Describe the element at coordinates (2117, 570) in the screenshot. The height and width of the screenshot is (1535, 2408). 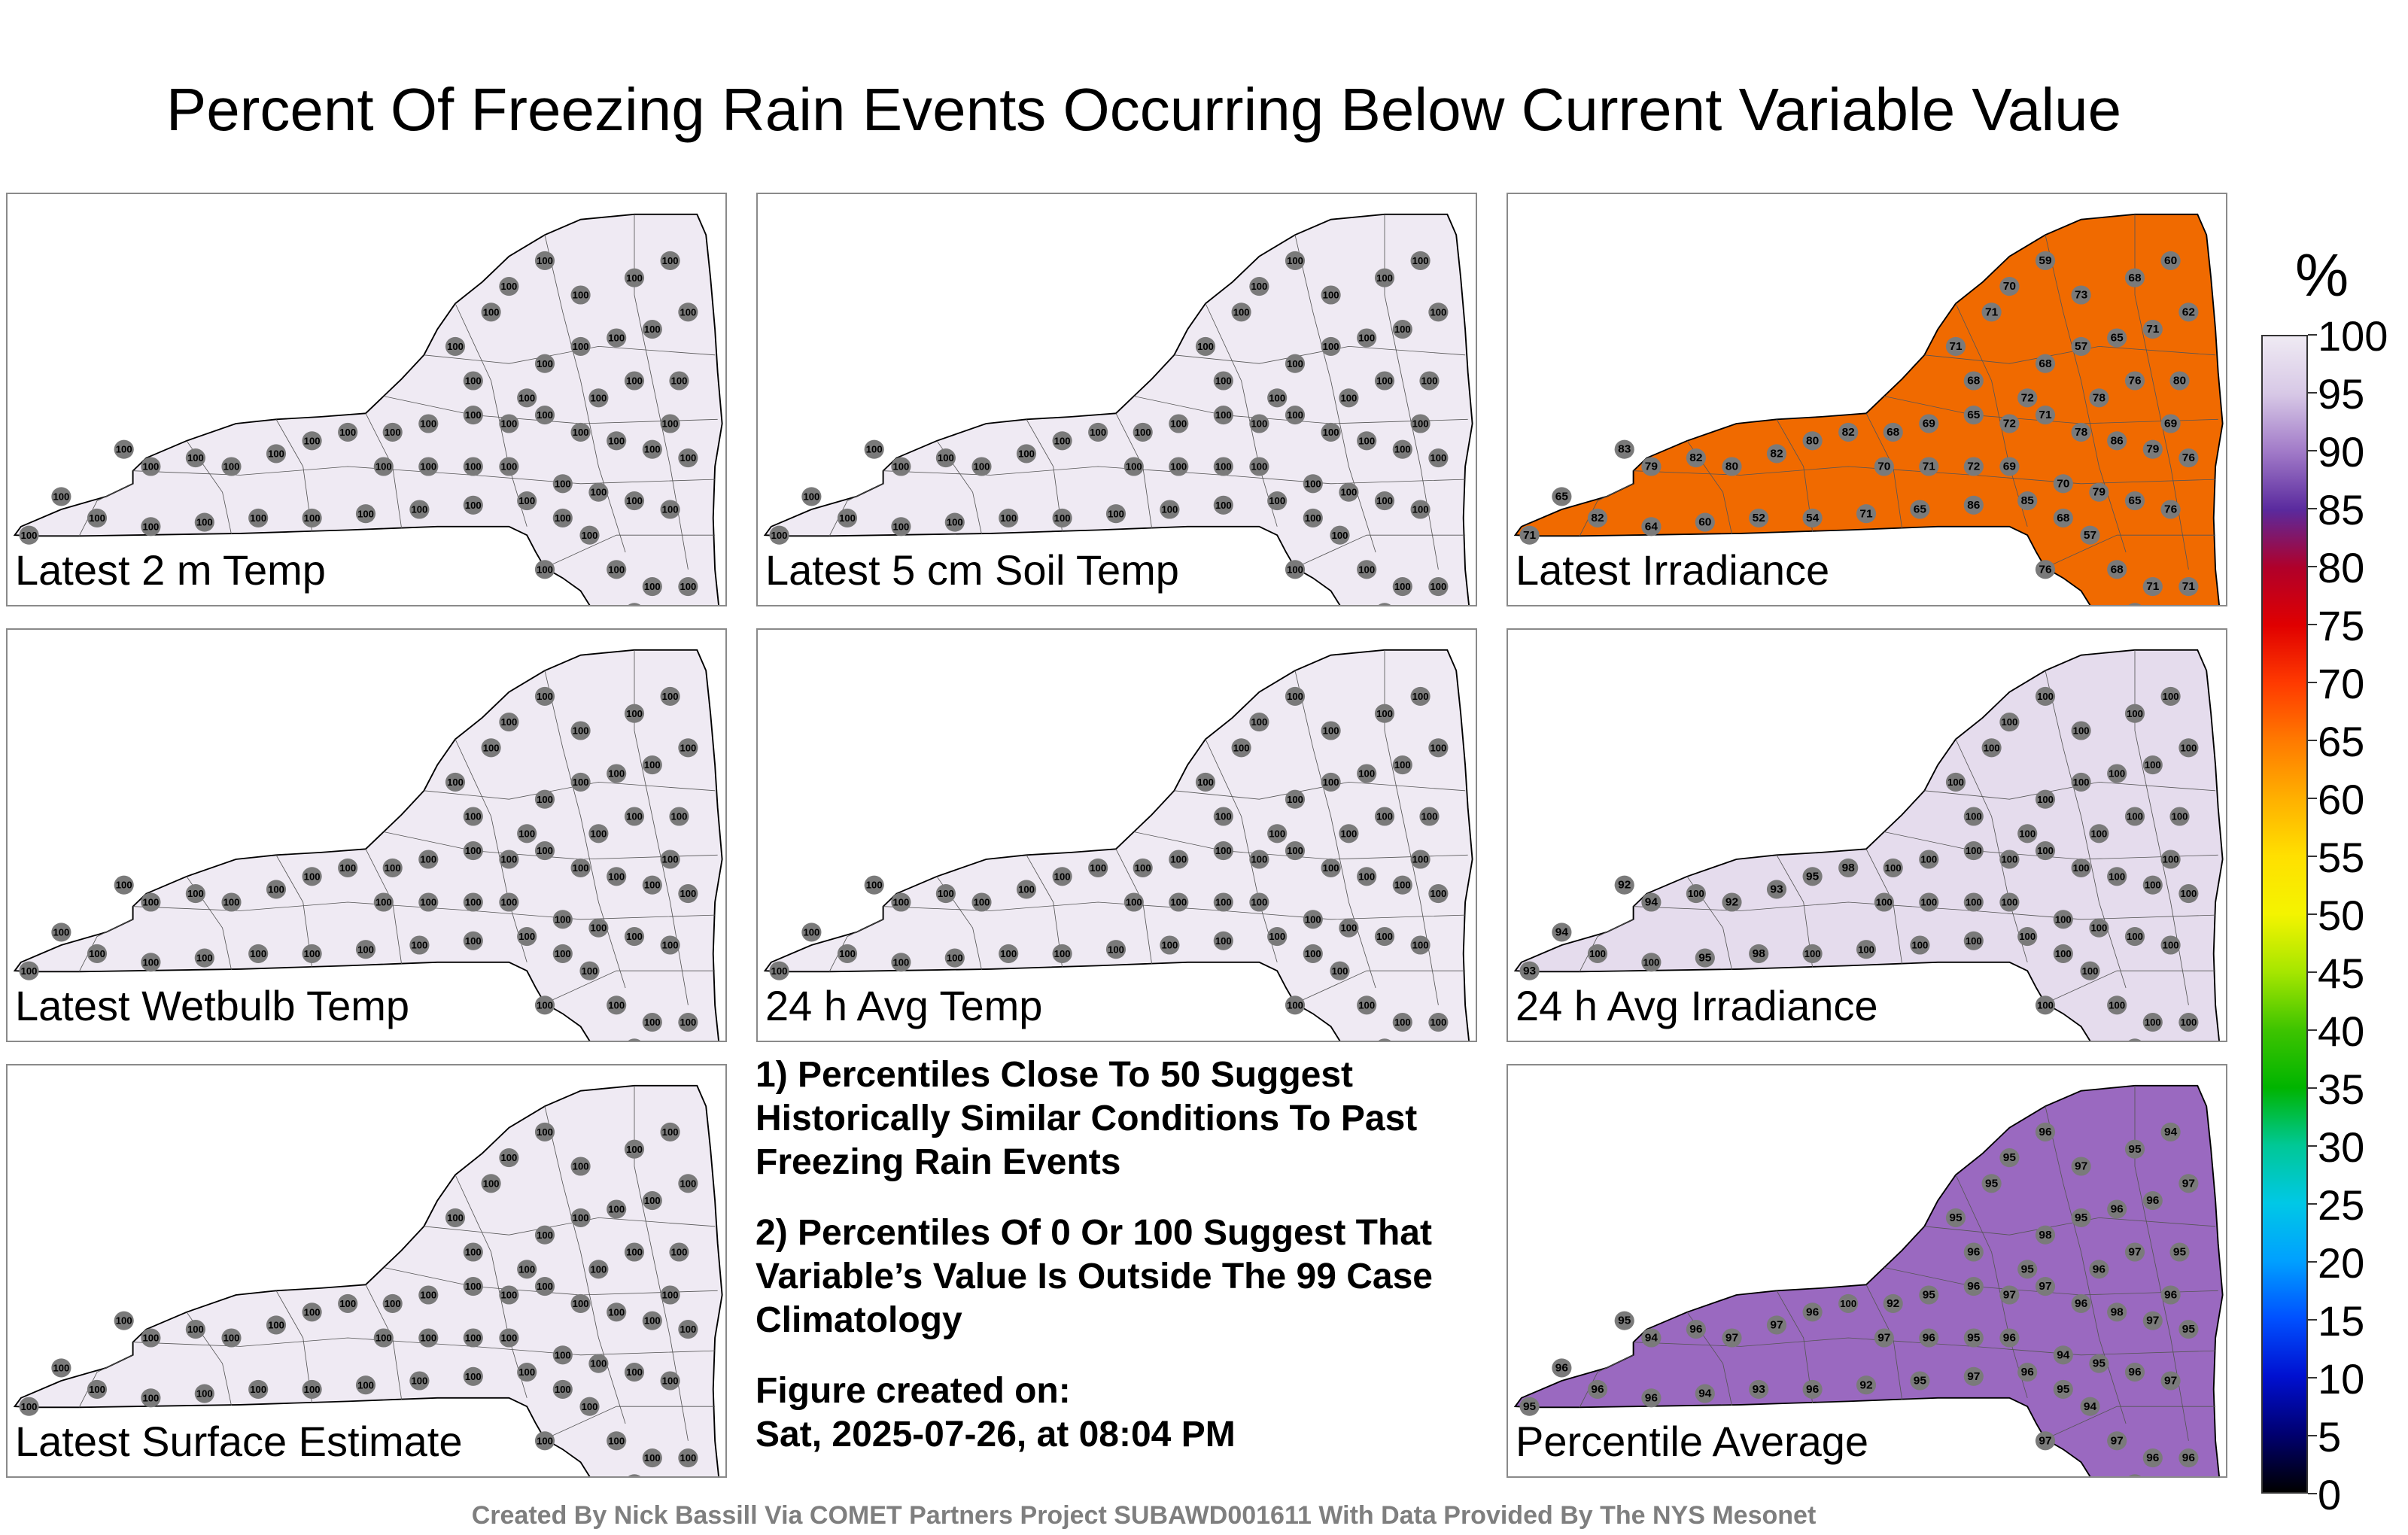
I see `station-value: 68` at that location.